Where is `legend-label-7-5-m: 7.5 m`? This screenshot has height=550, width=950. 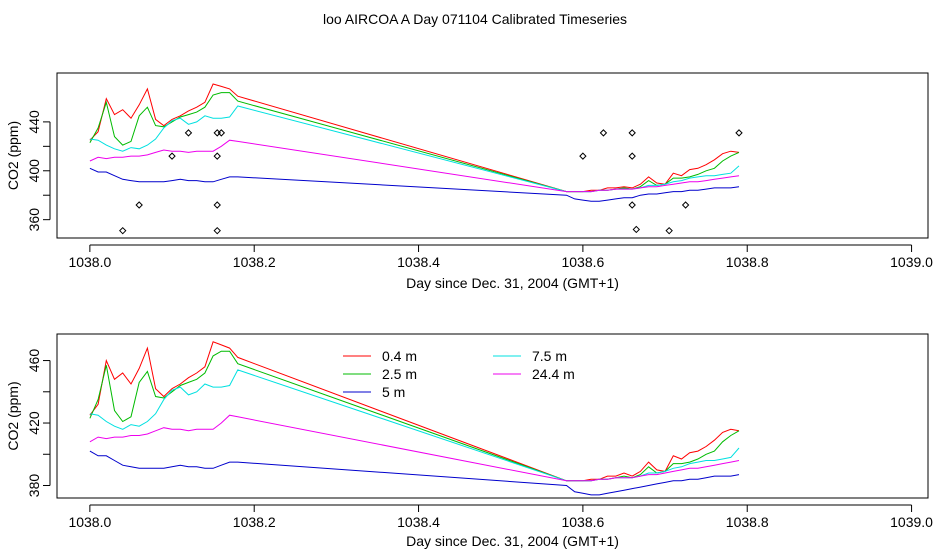 legend-label-7-5-m: 7.5 m is located at coordinates (549, 356).